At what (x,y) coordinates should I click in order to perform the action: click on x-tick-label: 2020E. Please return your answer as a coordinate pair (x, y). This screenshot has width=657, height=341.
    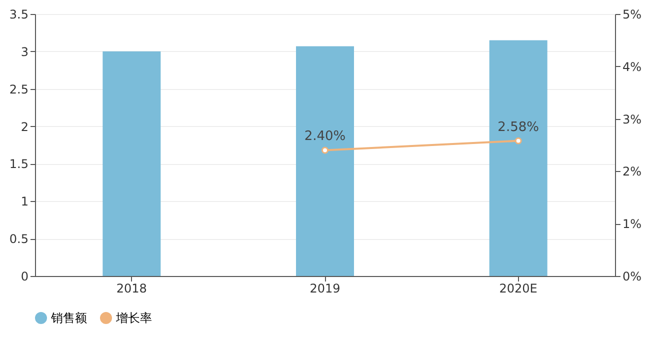
    Looking at the image, I should click on (518, 289).